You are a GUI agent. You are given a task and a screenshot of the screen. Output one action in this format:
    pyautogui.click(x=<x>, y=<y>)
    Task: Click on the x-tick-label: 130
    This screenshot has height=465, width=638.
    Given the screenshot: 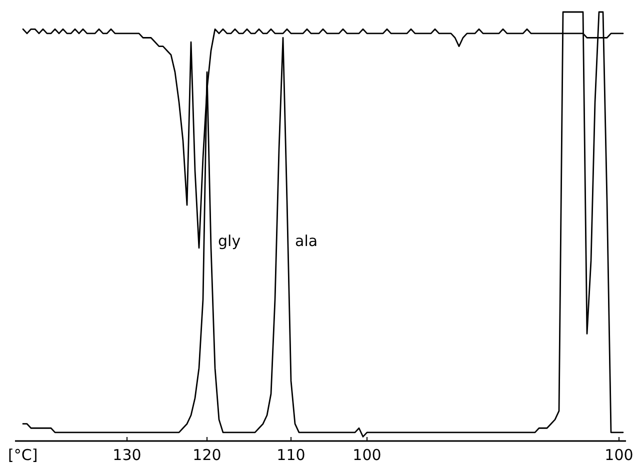 What is the action you would take?
    pyautogui.click(x=127, y=455)
    